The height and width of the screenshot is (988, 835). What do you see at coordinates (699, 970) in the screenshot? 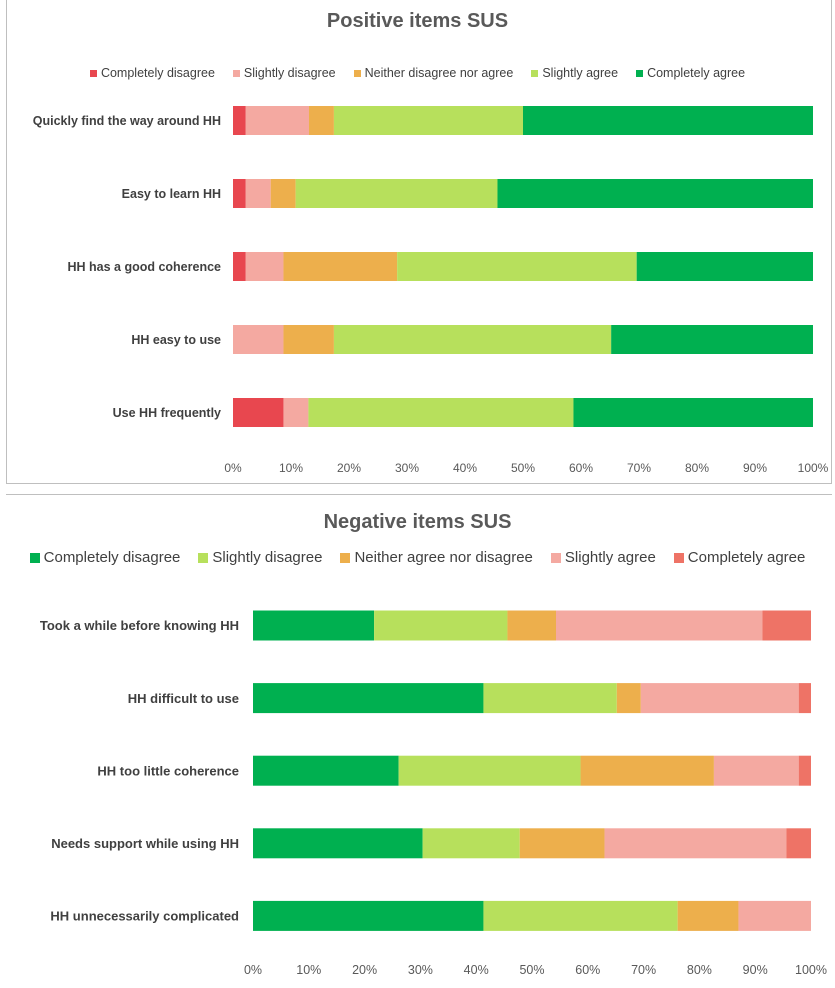
I see `negative-x-tick-label: 80%` at bounding box center [699, 970].